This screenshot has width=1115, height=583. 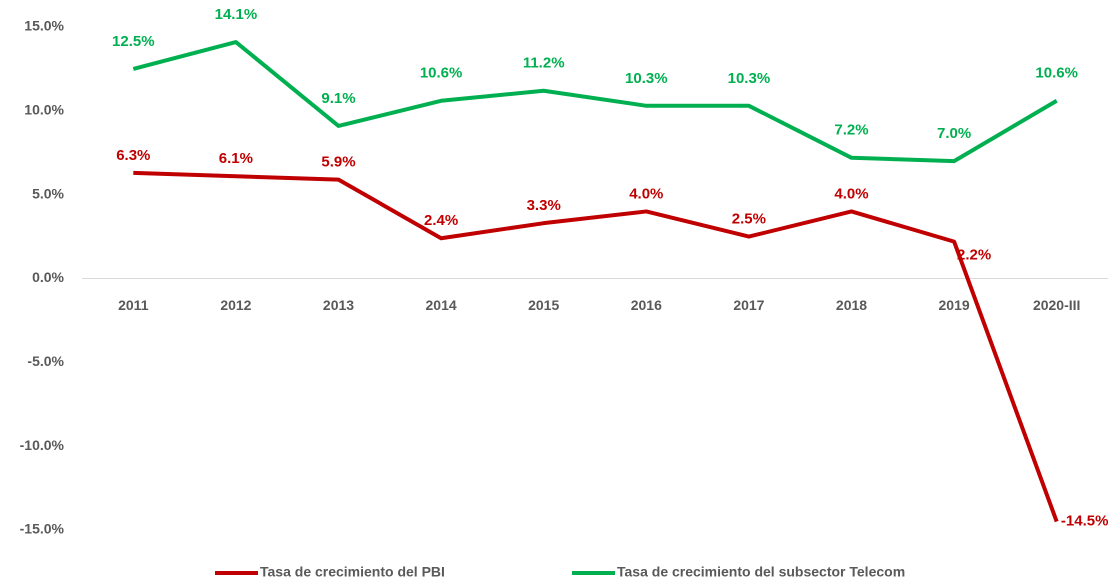 I want to click on x-tick-label: 2014, so click(x=441, y=305).